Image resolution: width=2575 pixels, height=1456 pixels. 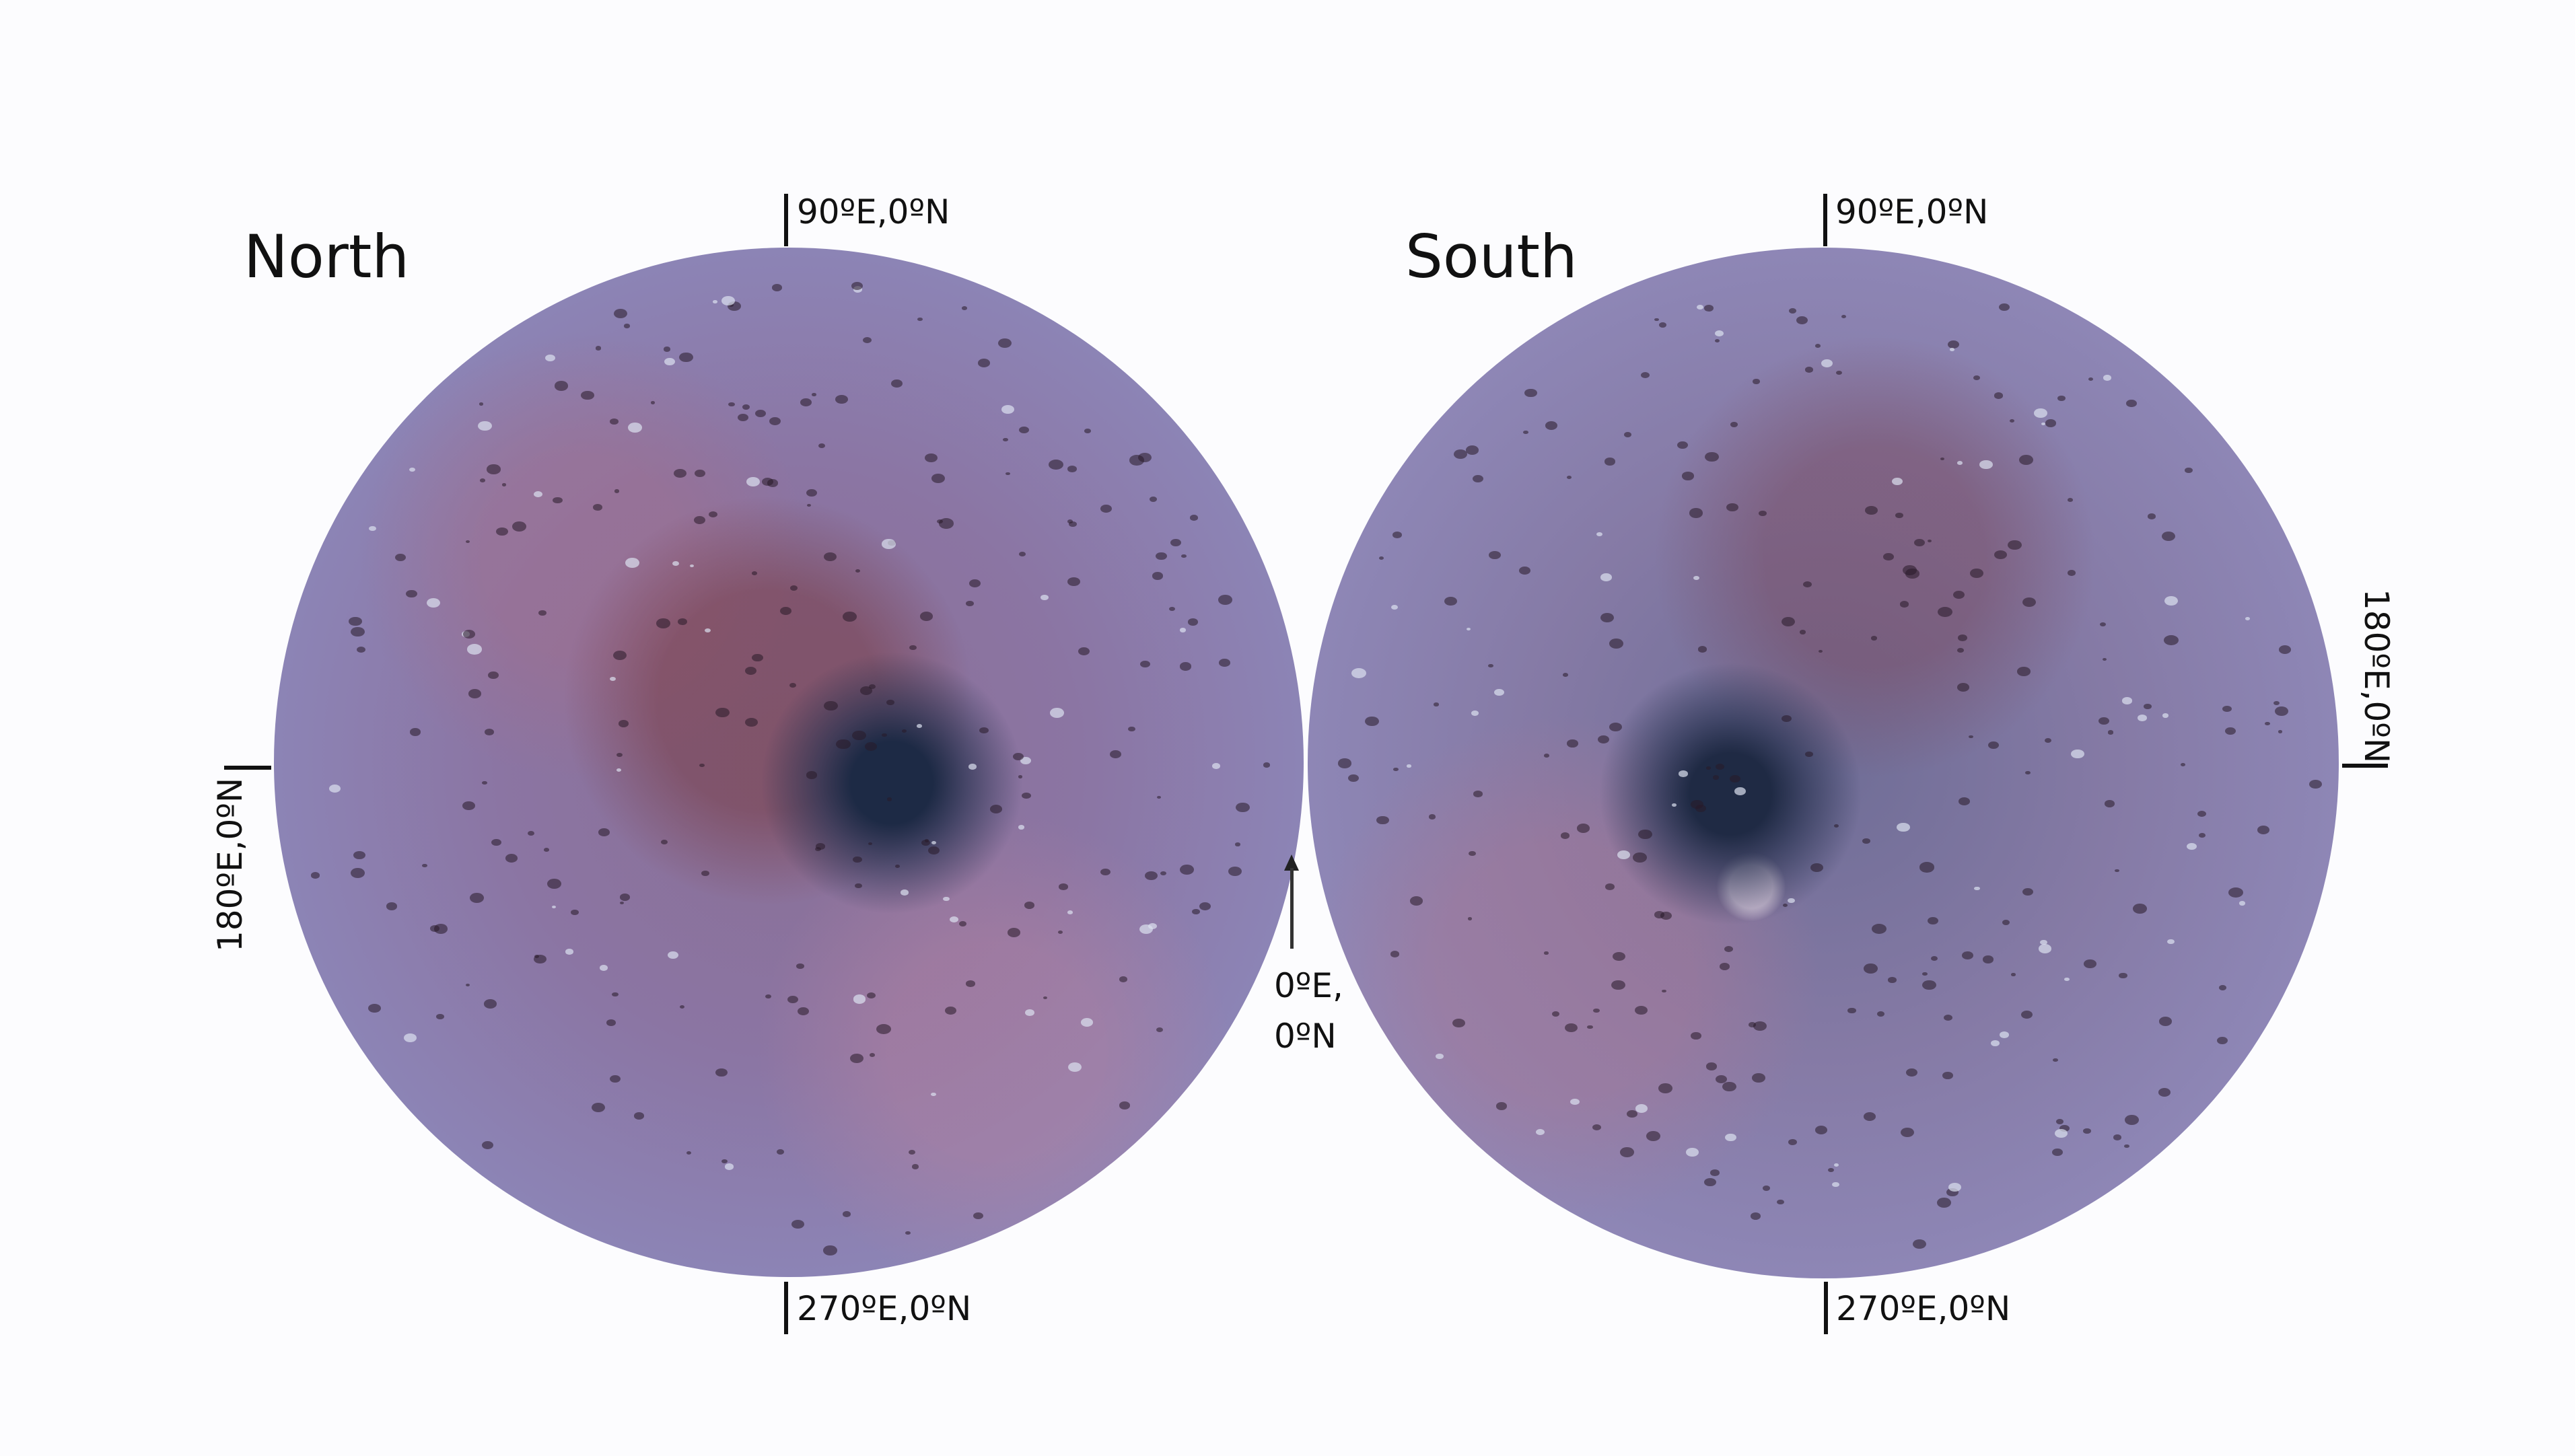 What do you see at coordinates (1291, 862) in the screenshot?
I see `arrow-up-icon` at bounding box center [1291, 862].